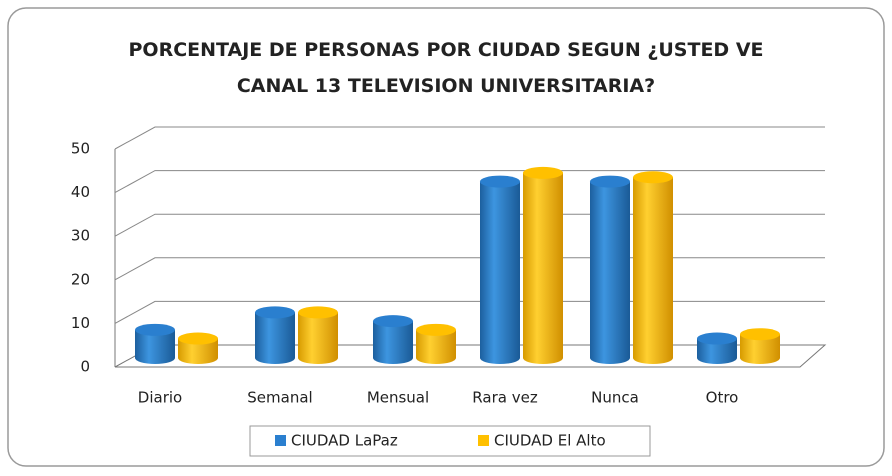  Describe the element at coordinates (80, 279) in the screenshot. I see `y-tick-label: 20` at that location.